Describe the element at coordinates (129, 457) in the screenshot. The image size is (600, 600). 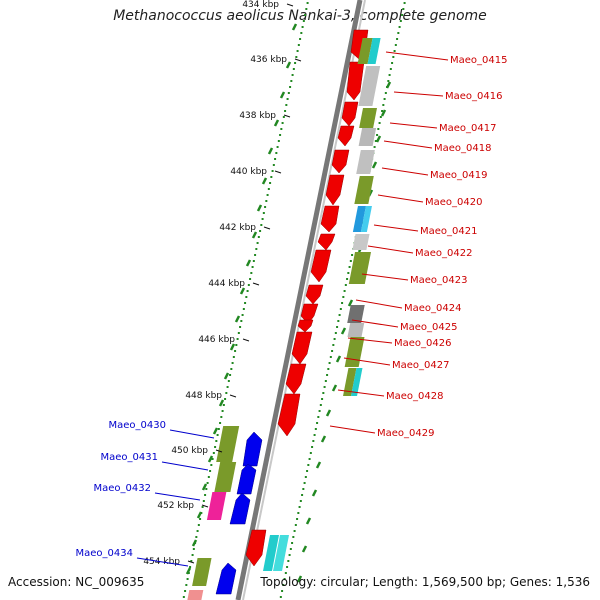
I see `gene-label-maeo_0431: Maeo_0431` at that location.